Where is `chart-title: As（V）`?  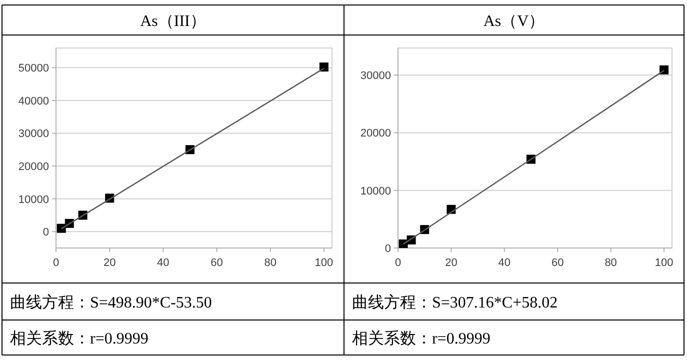 chart-title: As（V） is located at coordinates (514, 21).